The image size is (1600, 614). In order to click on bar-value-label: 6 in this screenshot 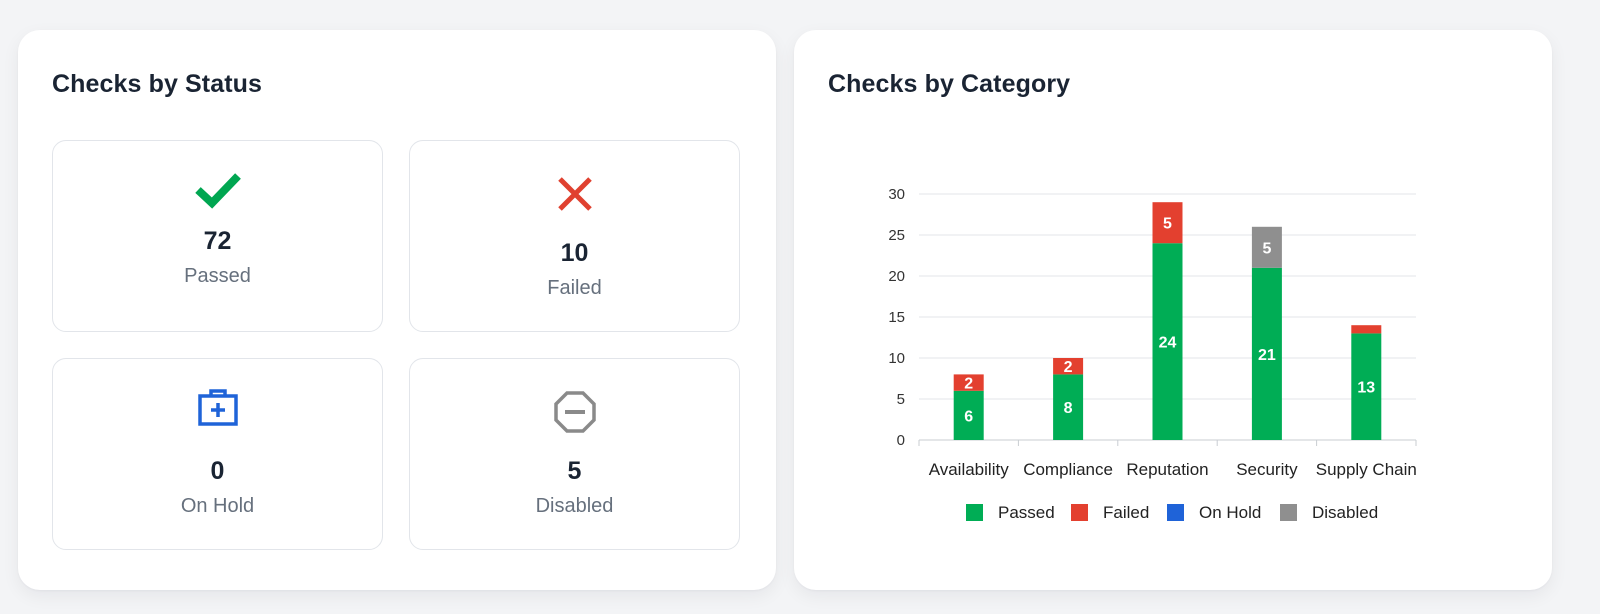, I will do `click(968, 416)`.